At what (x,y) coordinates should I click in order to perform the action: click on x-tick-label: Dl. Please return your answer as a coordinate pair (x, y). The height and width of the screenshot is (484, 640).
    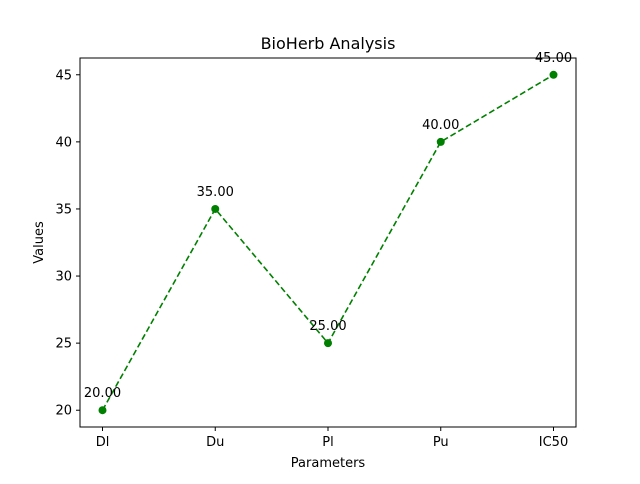
    Looking at the image, I should click on (103, 442).